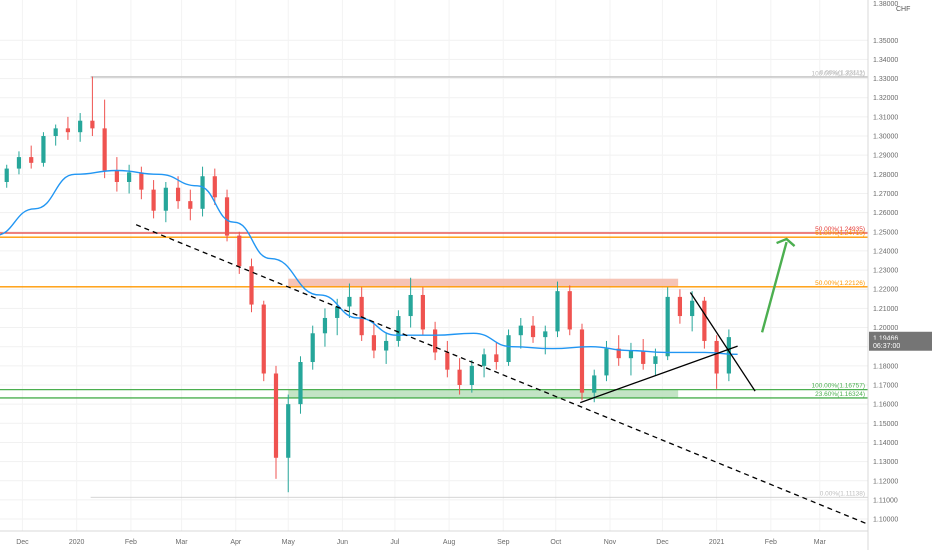  I want to click on time-tick-label: Jun, so click(342, 542).